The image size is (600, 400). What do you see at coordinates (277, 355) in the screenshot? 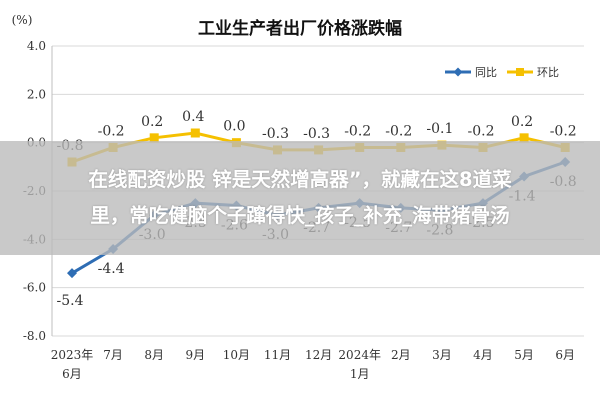
I see `x-tick-label: 11月` at bounding box center [277, 355].